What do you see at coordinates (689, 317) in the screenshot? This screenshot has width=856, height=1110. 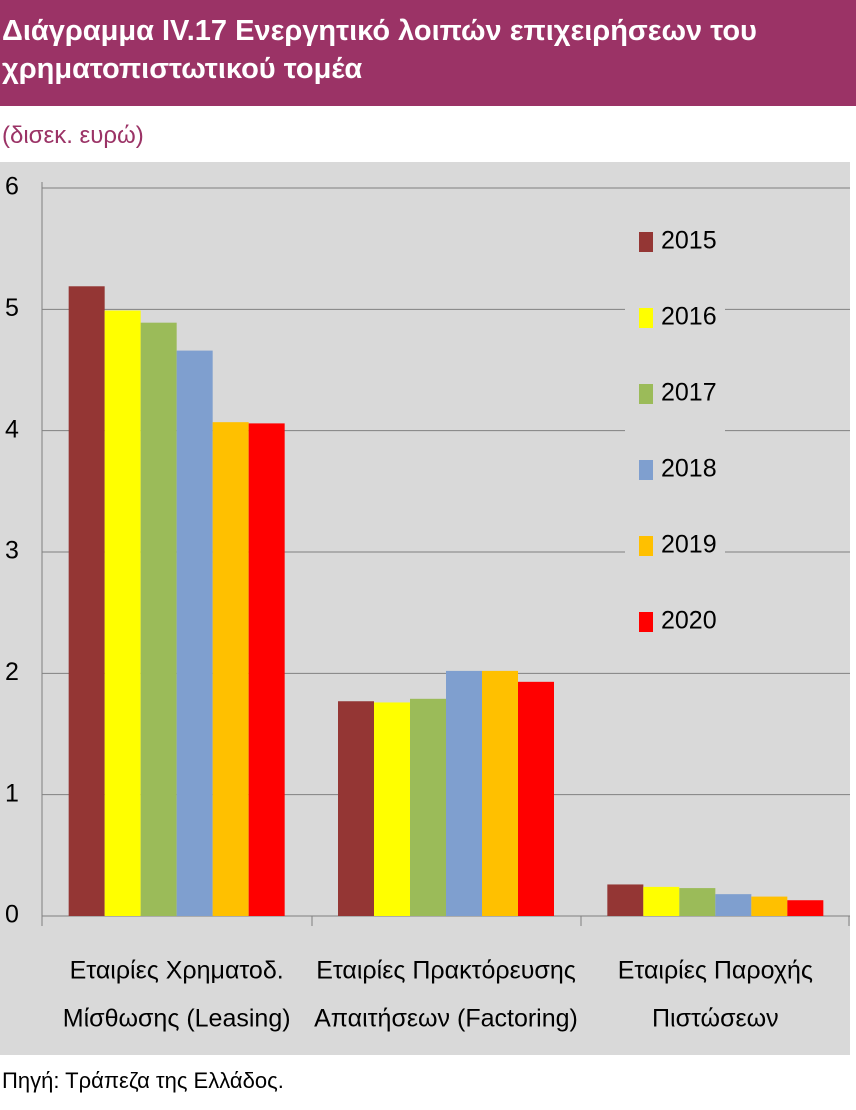 I see `legend-label: 2016` at bounding box center [689, 317].